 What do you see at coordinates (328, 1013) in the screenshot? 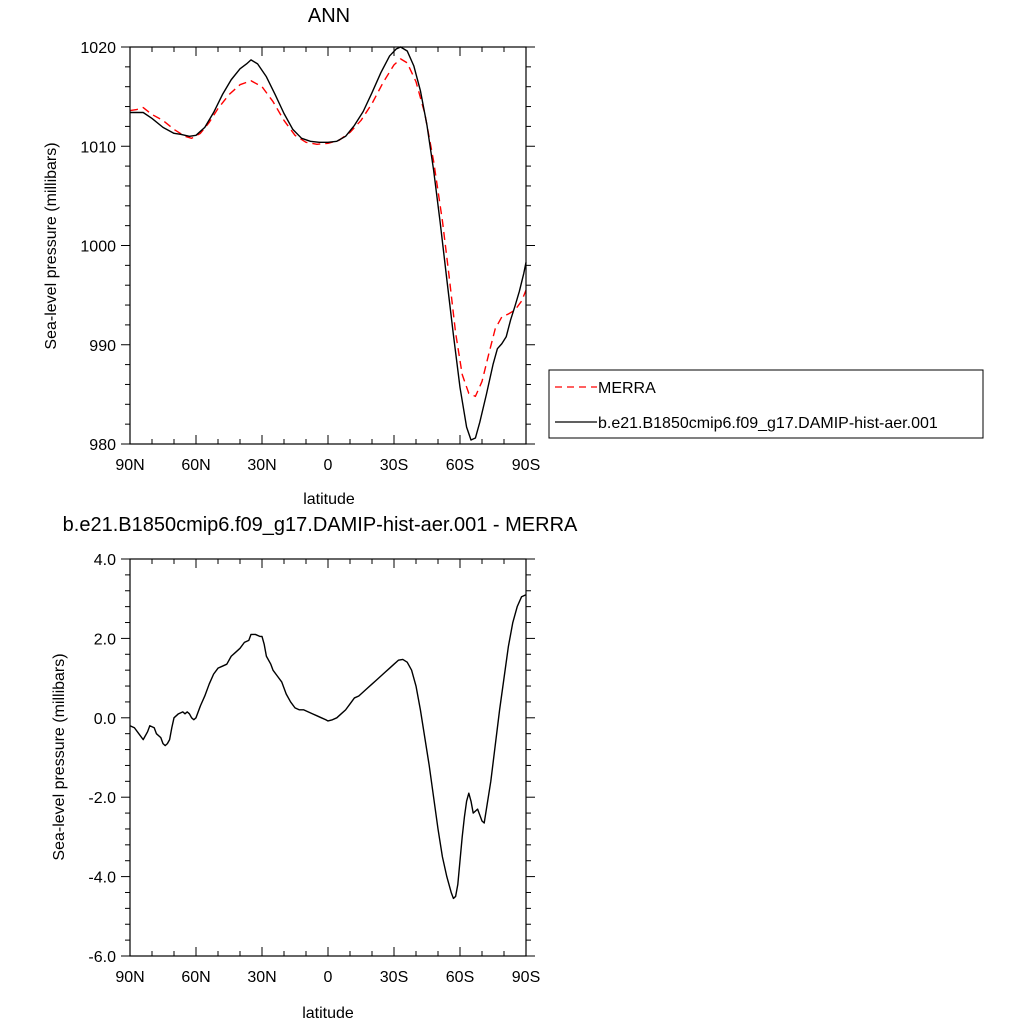
I see `bottom-chart-xlabel: latitude` at bounding box center [328, 1013].